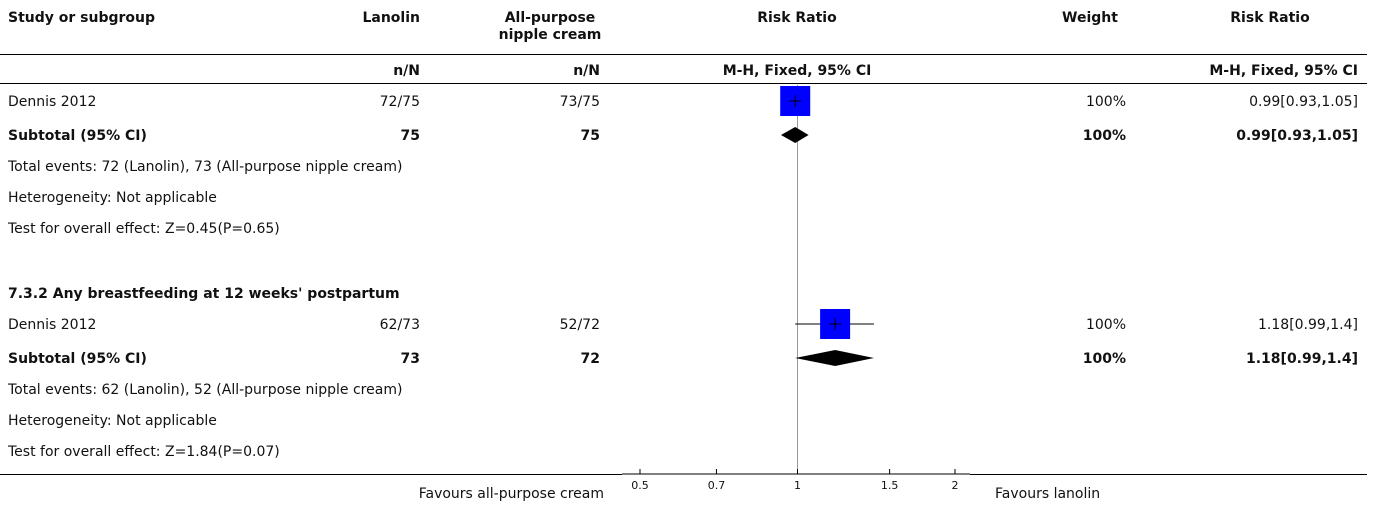 This screenshot has width=1373, height=506. I want to click on subtotal-risk-ratio: 1.18[0.99,1.4], so click(1302, 359).